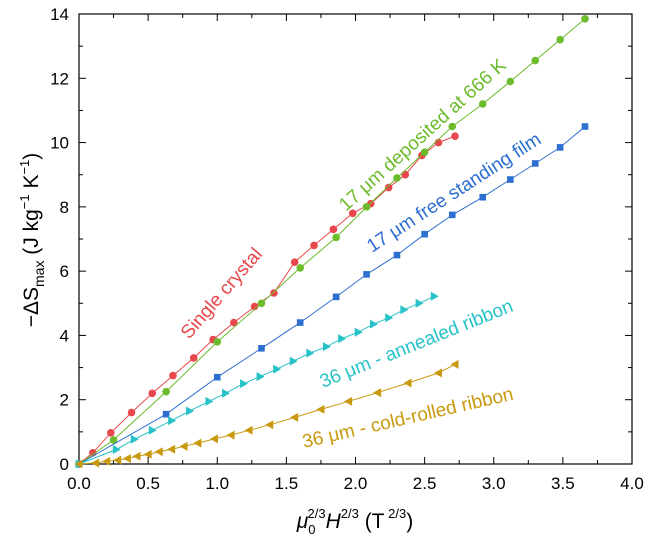  Describe the element at coordinates (59, 14) in the screenshot. I see `y-tick-label: 14` at that location.